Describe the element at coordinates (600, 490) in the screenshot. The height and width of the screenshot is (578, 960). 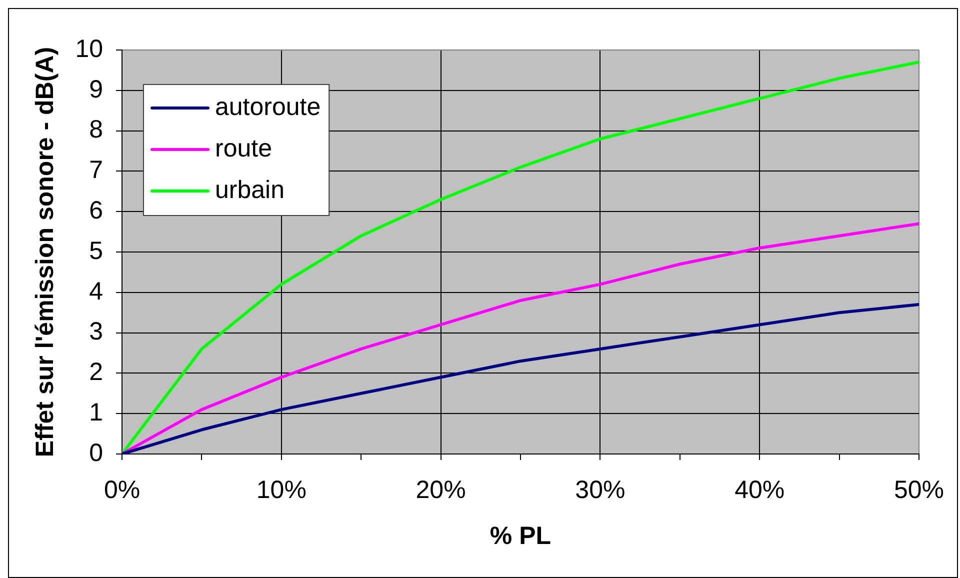
I see `x-tick-label: 30%` at that location.